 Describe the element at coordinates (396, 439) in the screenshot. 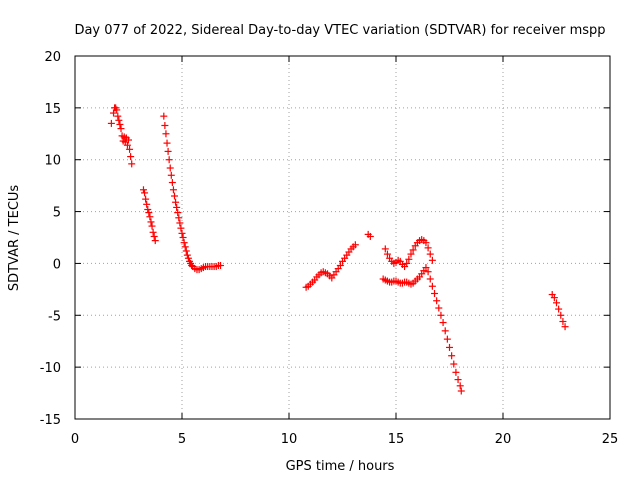

I see `x-tick-label: 15` at that location.